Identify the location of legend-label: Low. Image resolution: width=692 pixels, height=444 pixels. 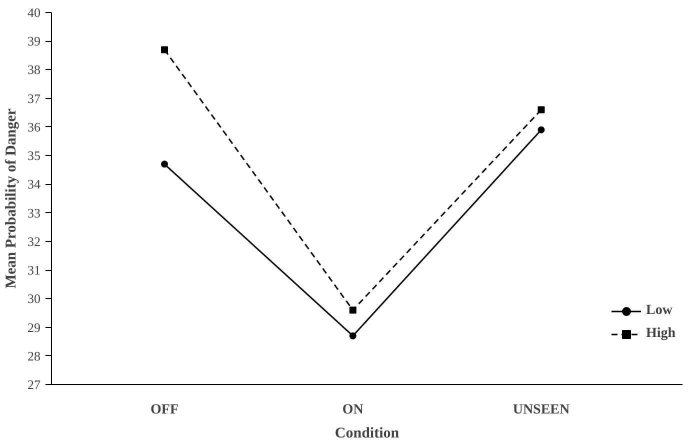
(659, 311).